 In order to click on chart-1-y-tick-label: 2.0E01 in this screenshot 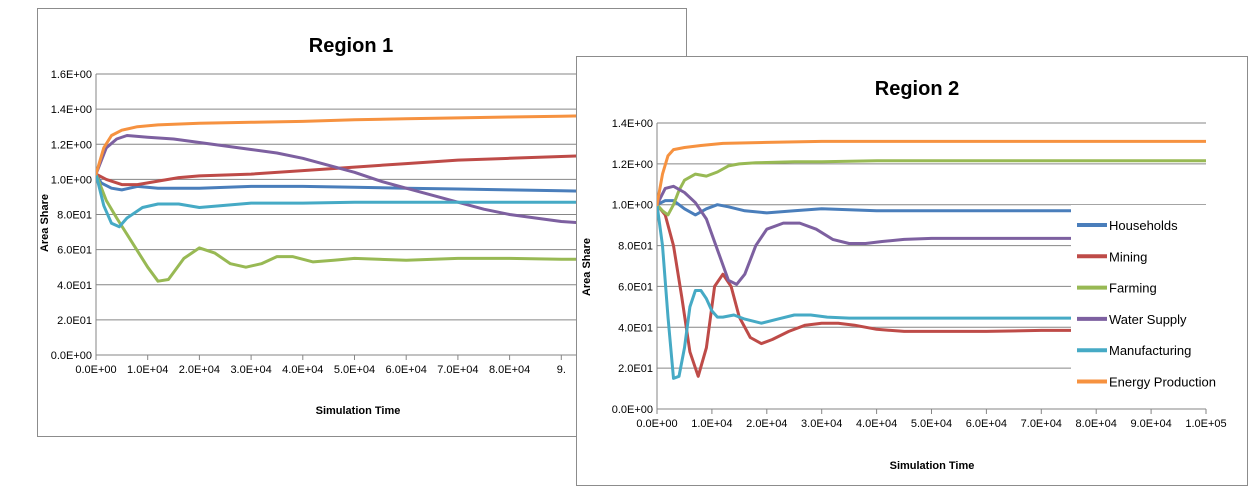, I will do `click(74, 321)`.